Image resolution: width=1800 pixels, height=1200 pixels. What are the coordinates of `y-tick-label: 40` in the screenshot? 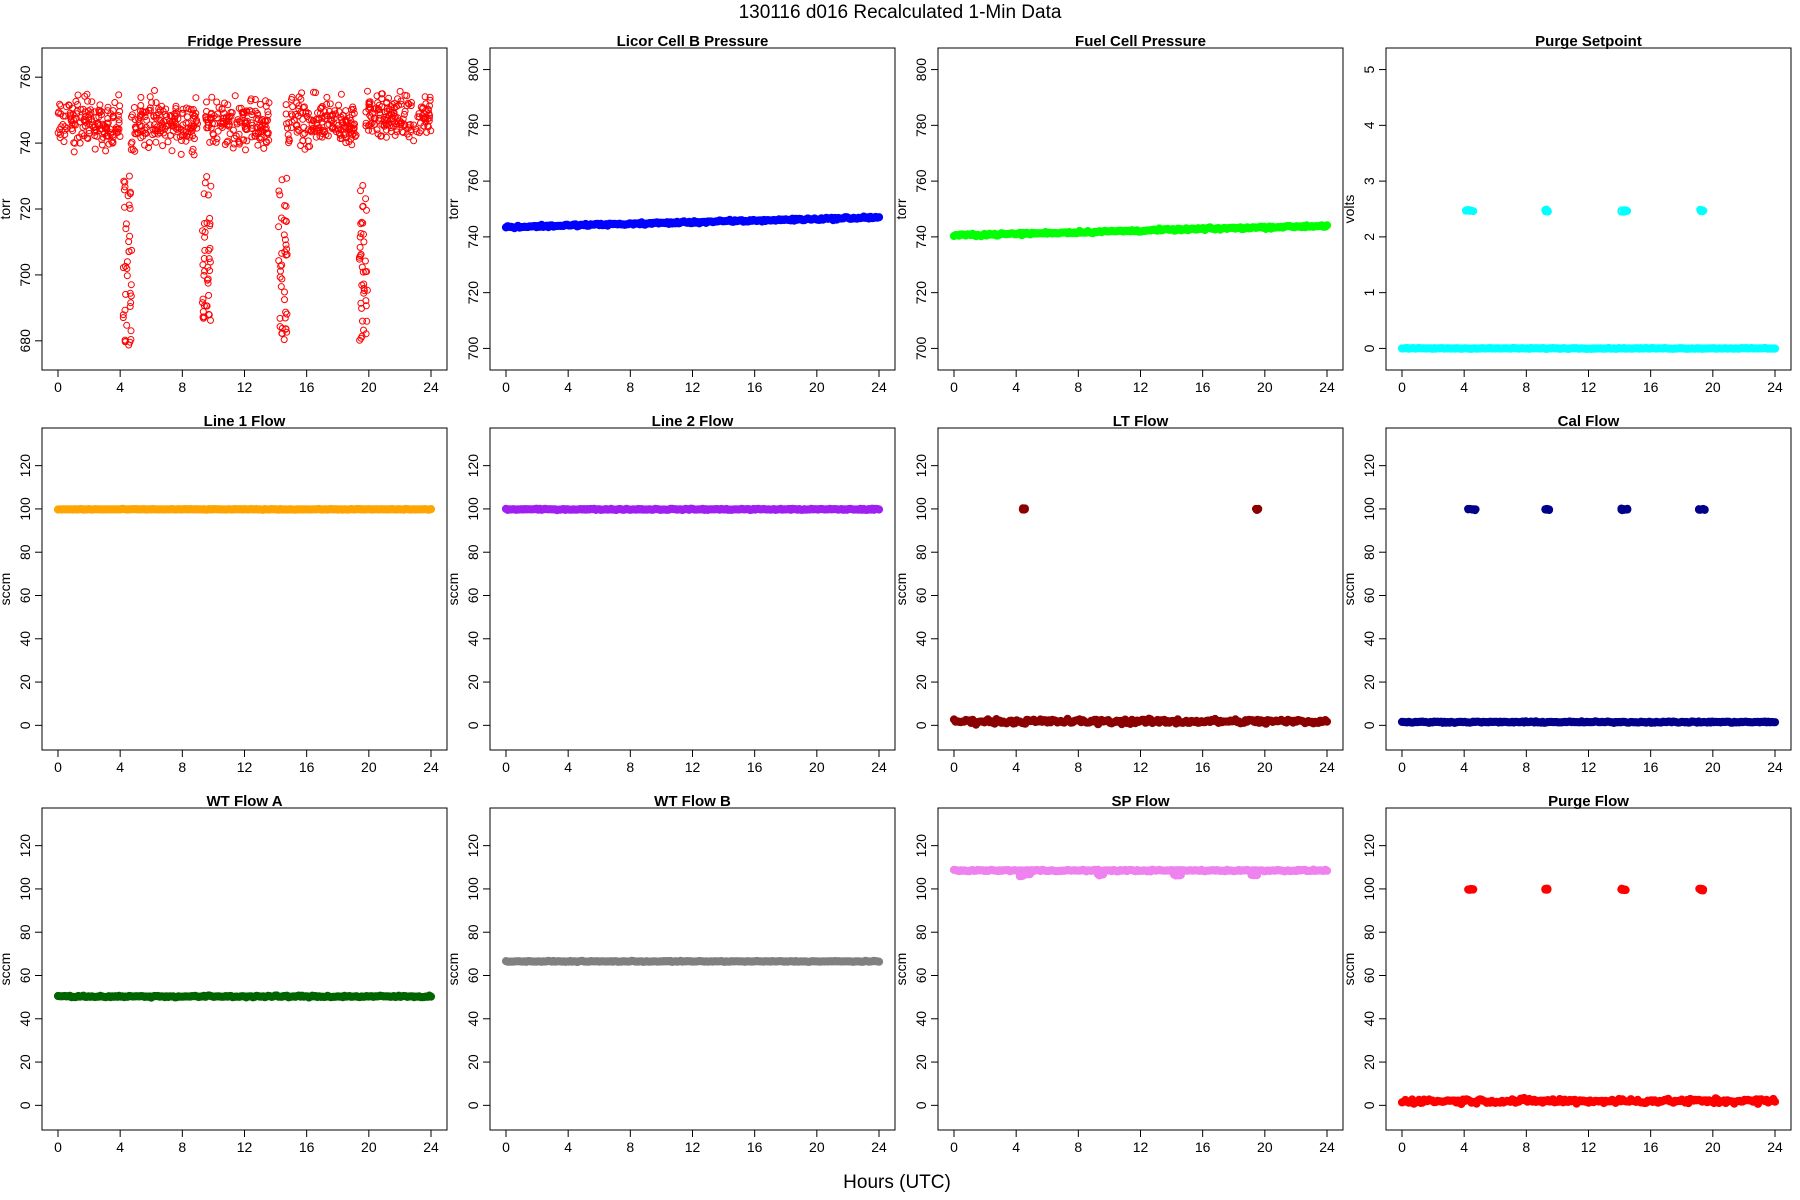 It's located at (25, 639).